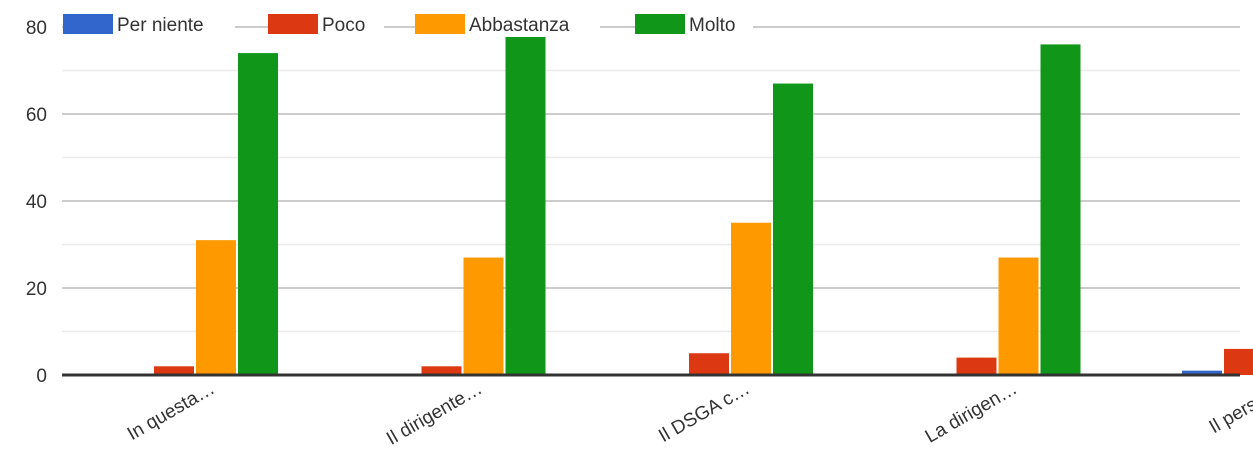 Image resolution: width=1253 pixels, height=466 pixels. Describe the element at coordinates (160, 25) in the screenshot. I see `legend-label: Per niente` at that location.